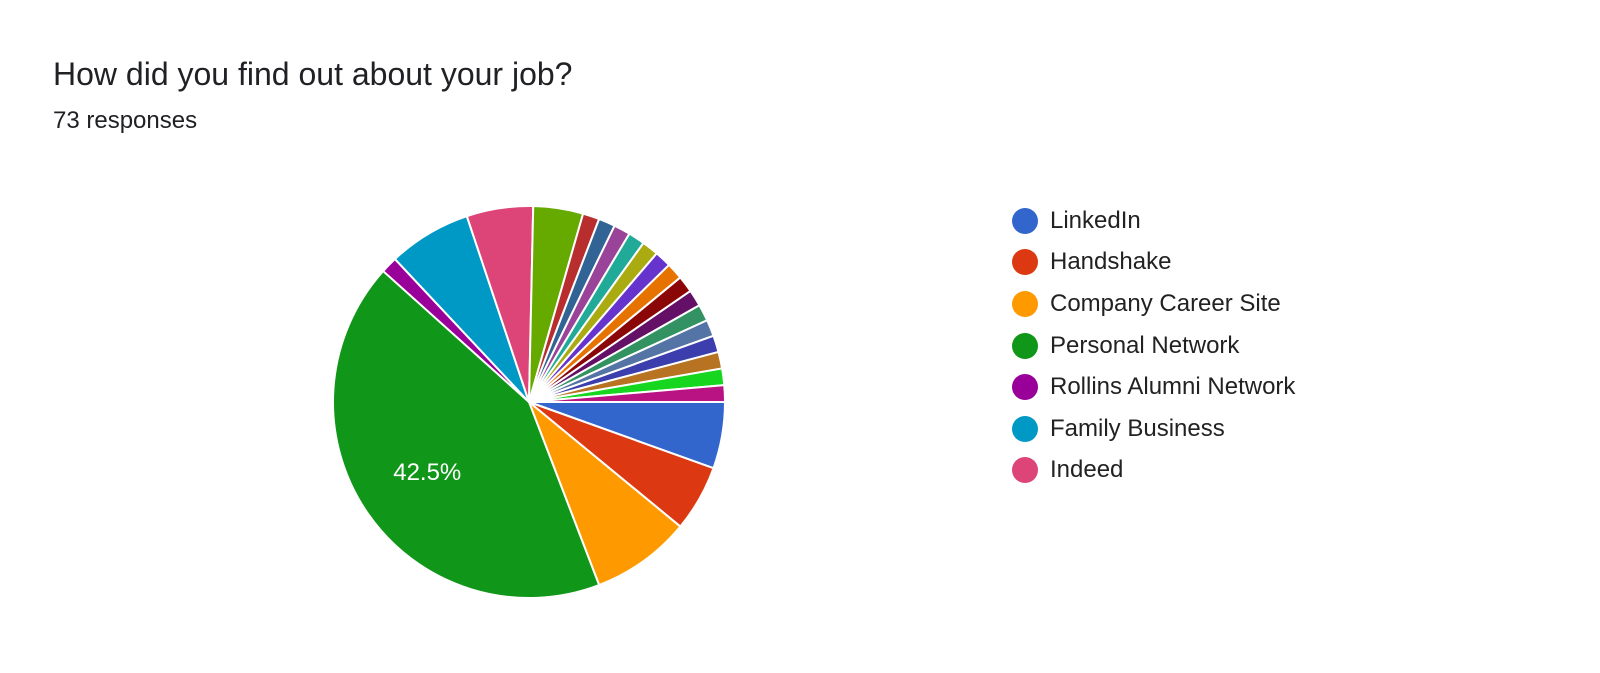 The image size is (1600, 673). Describe the element at coordinates (1087, 470) in the screenshot. I see `legend-label: Indeed` at that location.